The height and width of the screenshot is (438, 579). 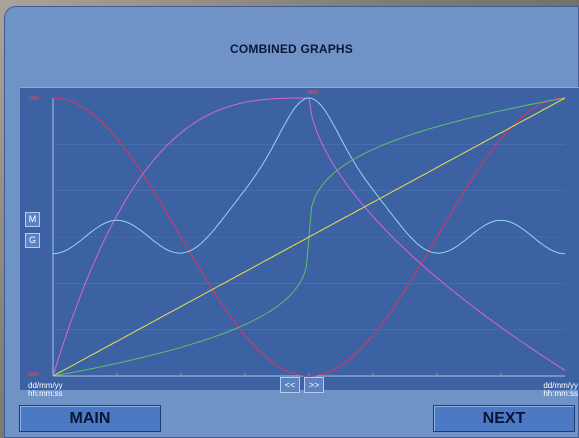 What do you see at coordinates (33, 99) in the screenshot?
I see `y-top-label: 1000` at bounding box center [33, 99].